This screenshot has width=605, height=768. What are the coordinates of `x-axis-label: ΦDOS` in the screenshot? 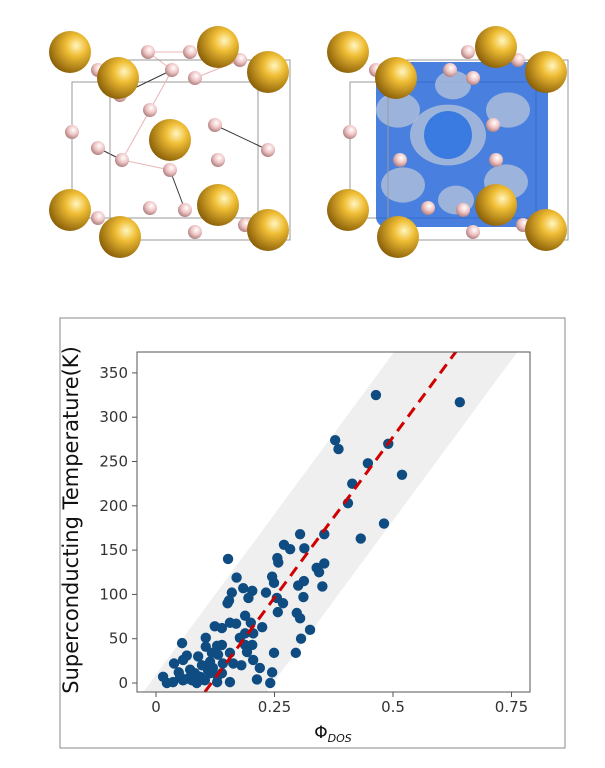 It's located at (333, 734).